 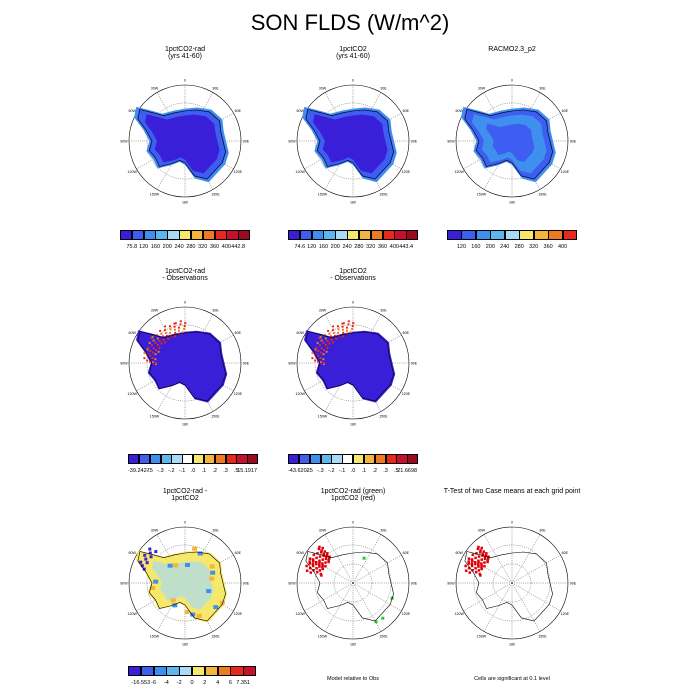 I want to click on meridian-line, so click(x=526, y=559).